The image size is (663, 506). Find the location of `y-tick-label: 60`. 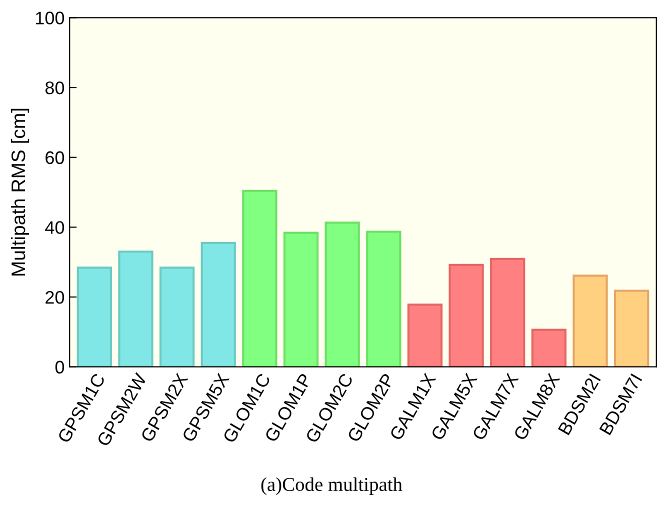

y-tick-label: 60 is located at coordinates (55, 157).